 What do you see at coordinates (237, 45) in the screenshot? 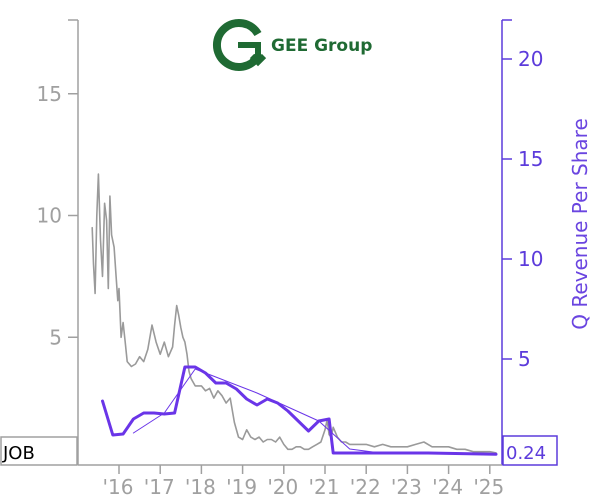
I see `logo-g-icon` at bounding box center [237, 45].